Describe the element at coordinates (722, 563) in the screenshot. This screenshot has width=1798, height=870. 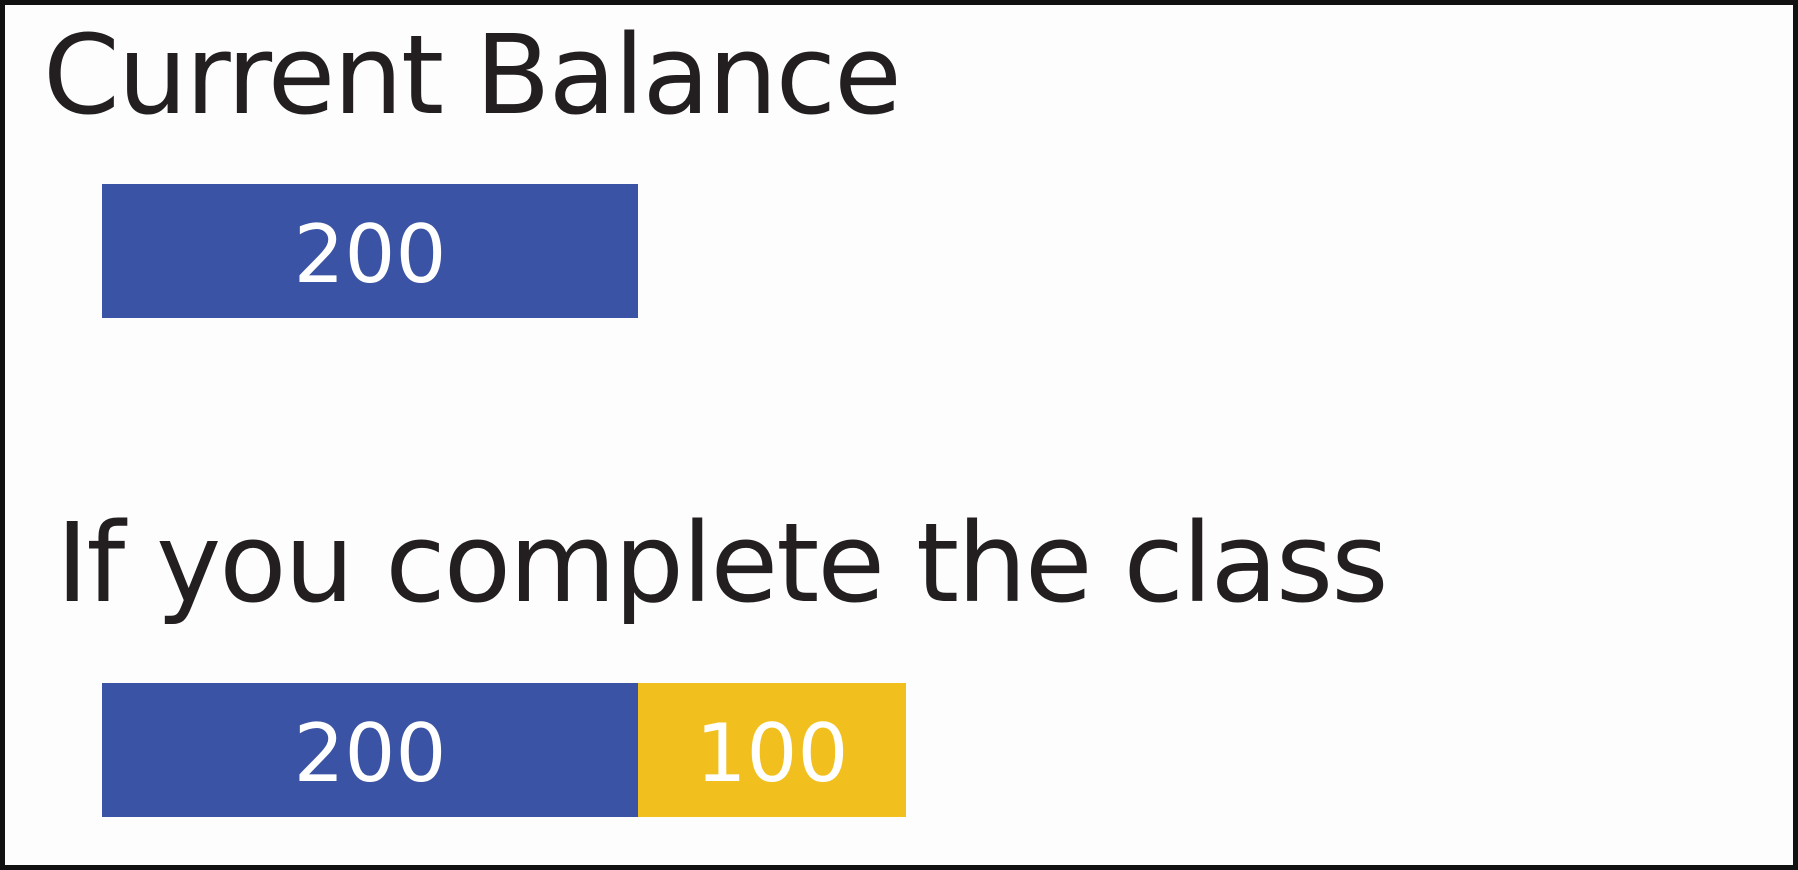
I see `complete-class-title: If you complete the class` at that location.